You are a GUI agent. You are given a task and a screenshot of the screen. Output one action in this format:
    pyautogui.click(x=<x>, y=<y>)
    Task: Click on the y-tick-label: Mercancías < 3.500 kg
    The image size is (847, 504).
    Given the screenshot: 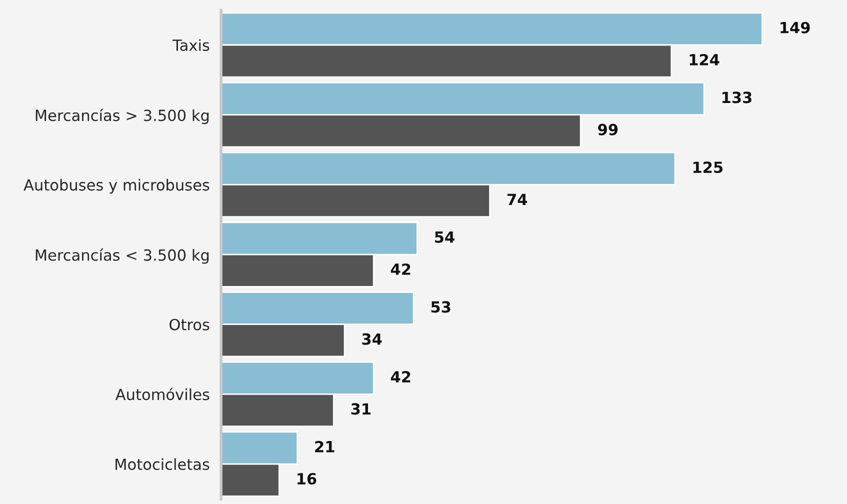 What is the action you would take?
    pyautogui.click(x=122, y=256)
    